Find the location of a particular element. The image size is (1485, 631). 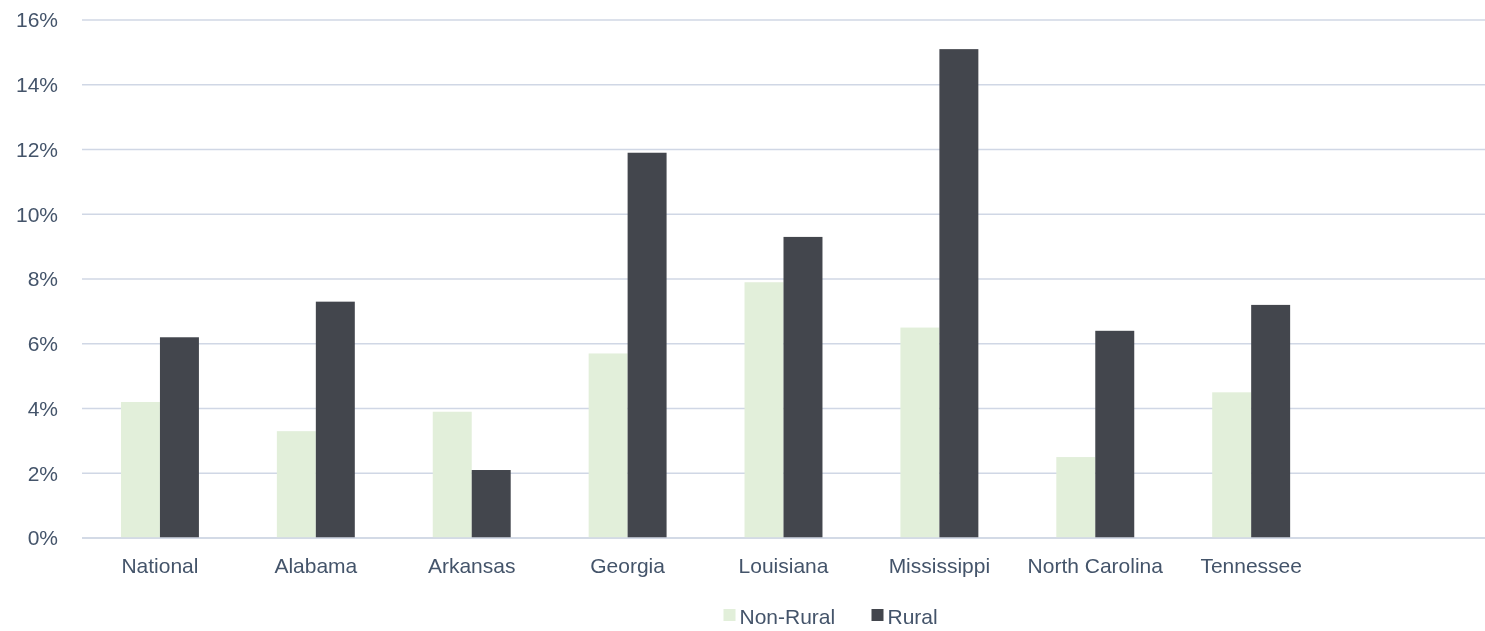

x-tick-label: Mississippi is located at coordinates (939, 565).